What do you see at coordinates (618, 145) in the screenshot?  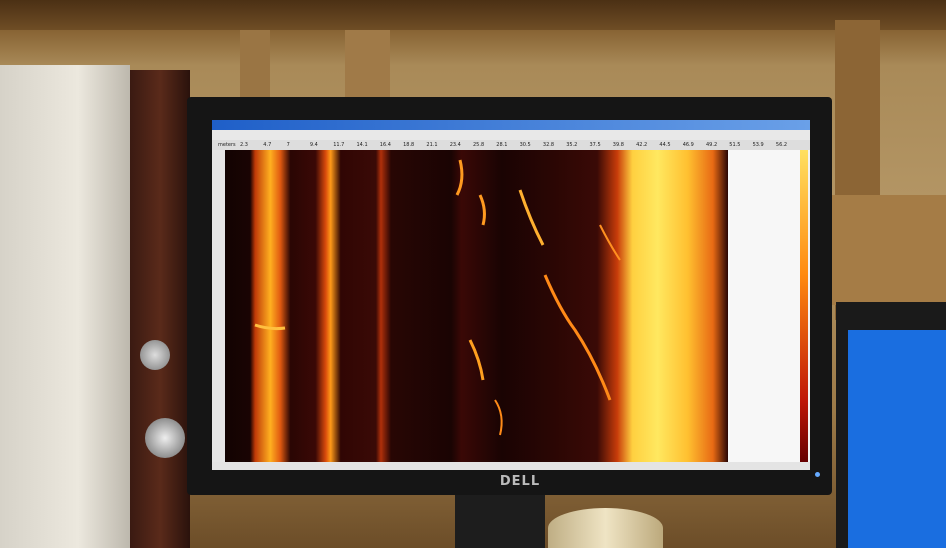 I see `range-tick-label: 39.8` at bounding box center [618, 145].